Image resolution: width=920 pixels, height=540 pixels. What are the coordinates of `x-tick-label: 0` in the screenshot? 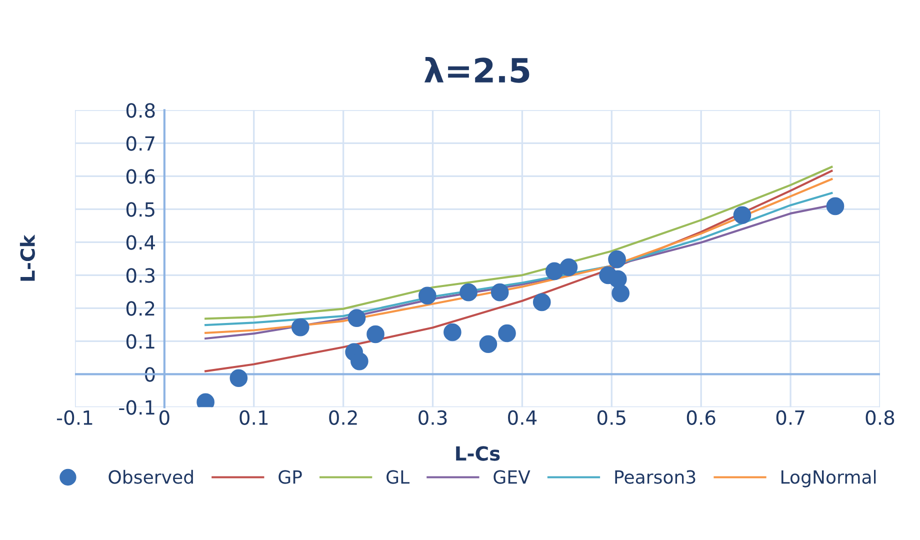 It's located at (165, 417).